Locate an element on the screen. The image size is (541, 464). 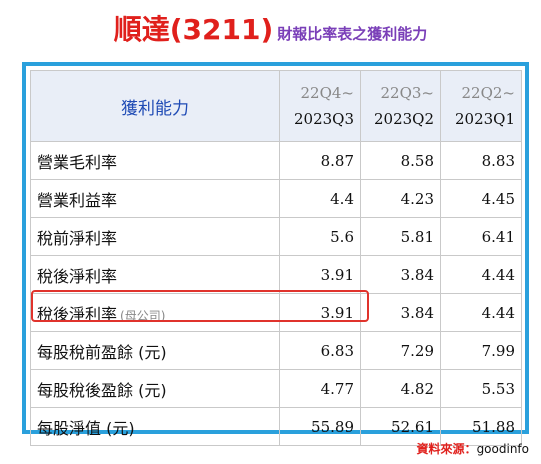
row-label: 稅前淨利率 is located at coordinates (155, 236).